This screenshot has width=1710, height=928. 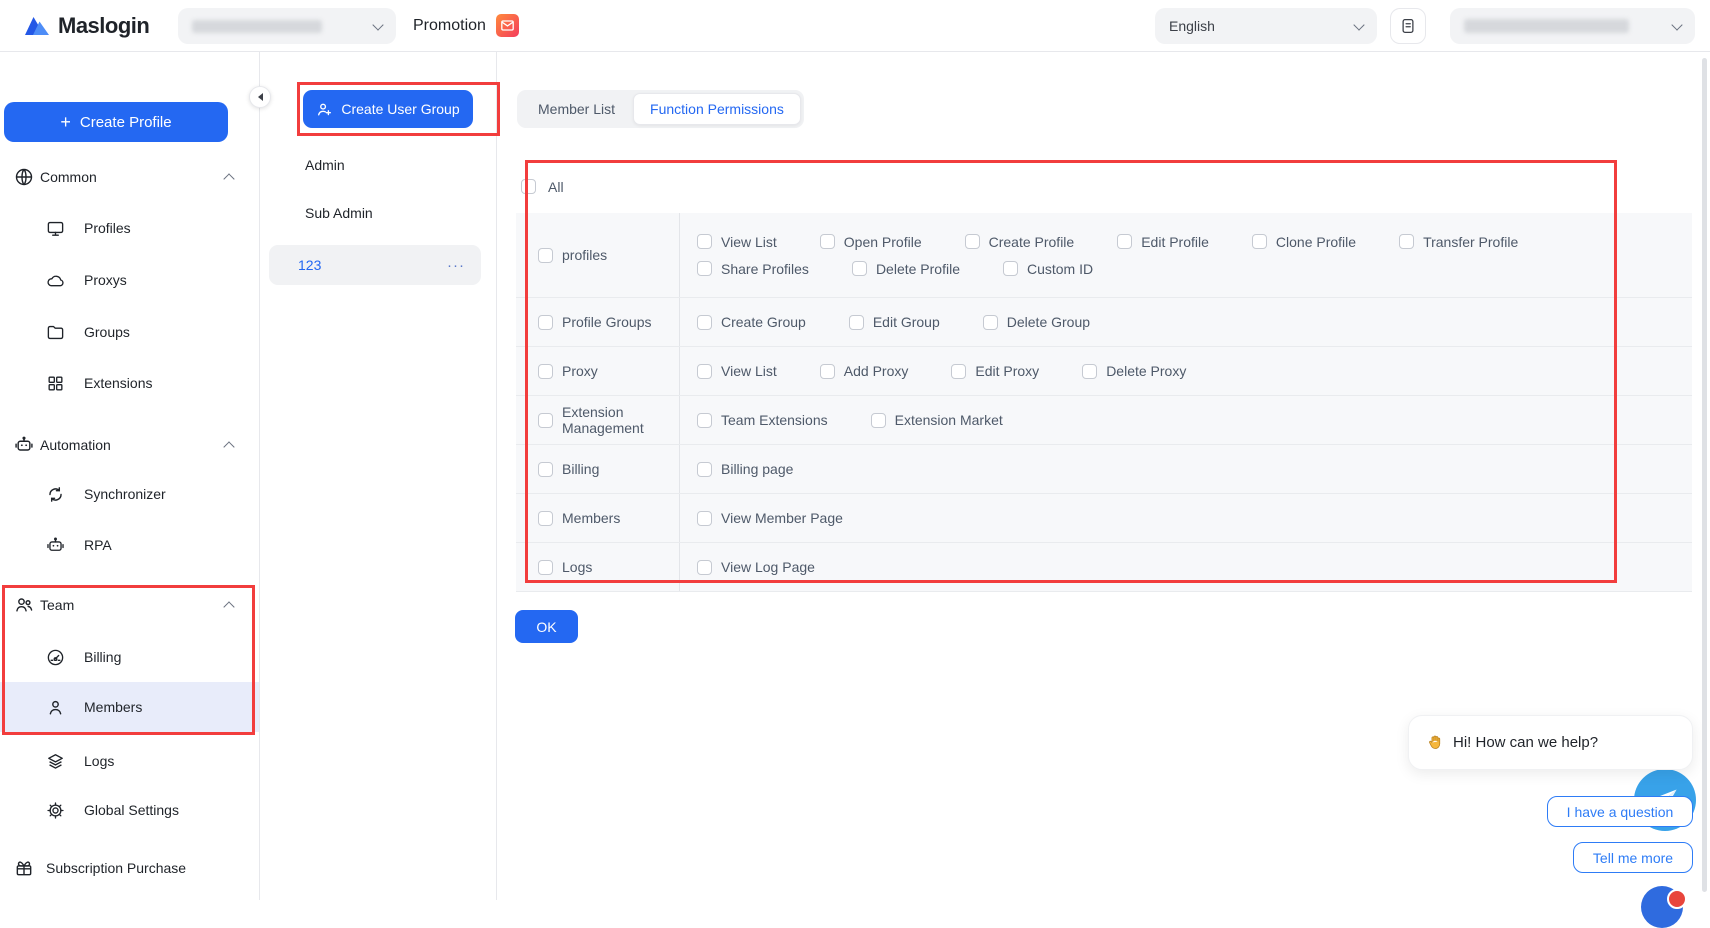 I want to click on globe-icon, so click(x=24, y=177).